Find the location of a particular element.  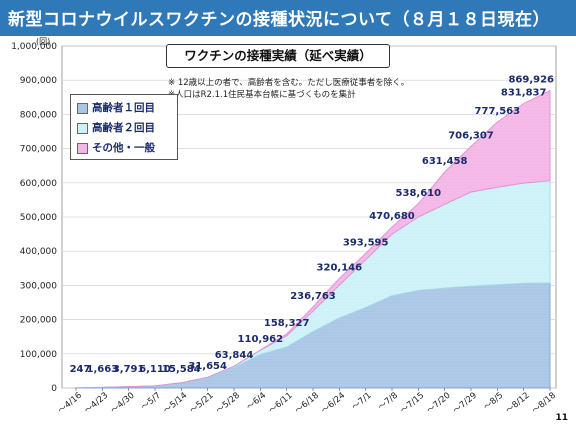

x-tick-label: ～4/16 is located at coordinates (70, 403).